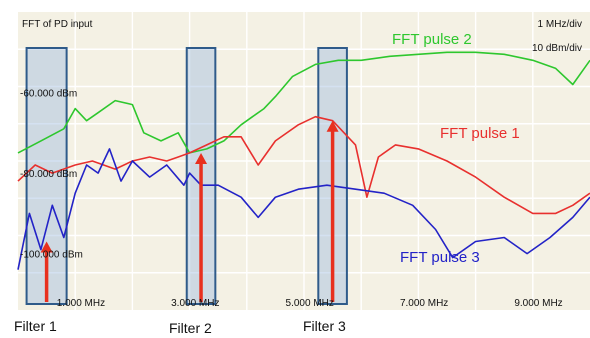  I want to click on series-label-pulse-1: FFT pulse 1, so click(480, 133).